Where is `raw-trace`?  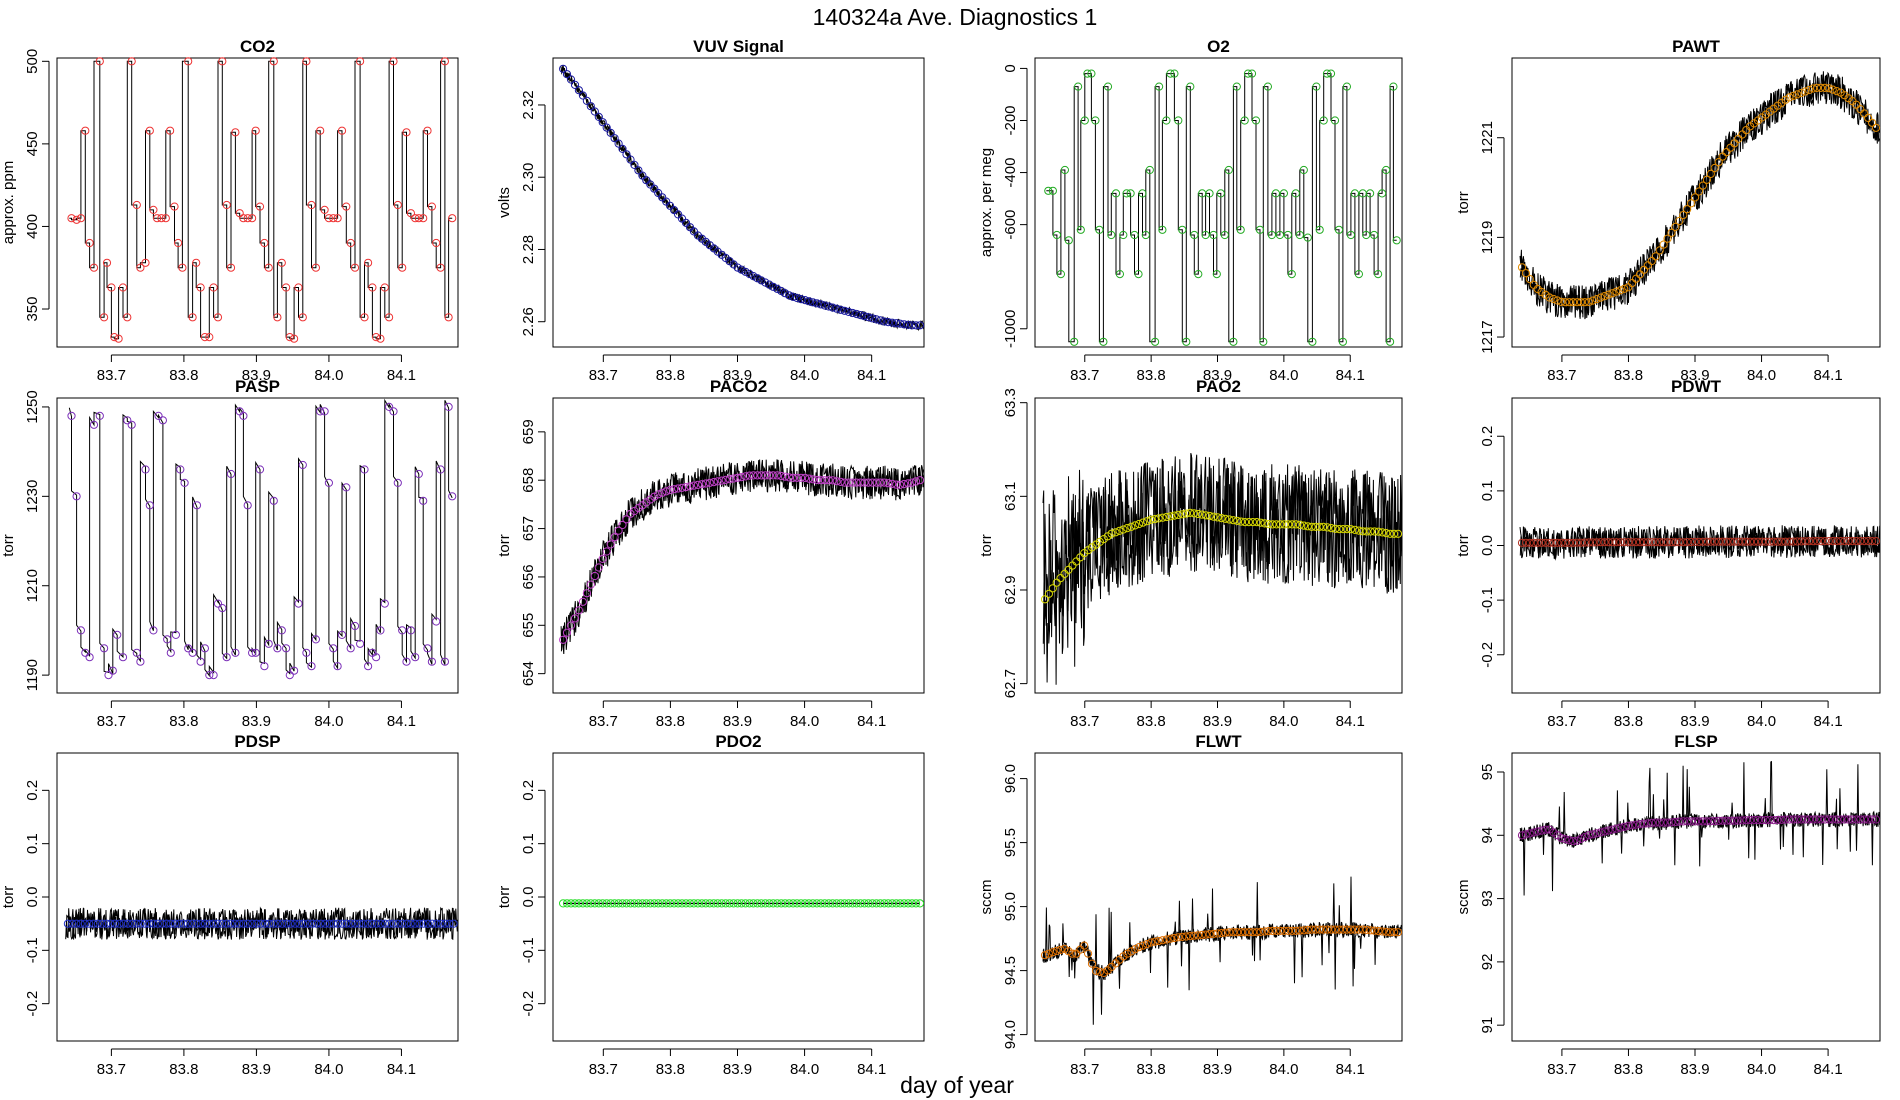 raw-trace is located at coordinates (1222, 950).